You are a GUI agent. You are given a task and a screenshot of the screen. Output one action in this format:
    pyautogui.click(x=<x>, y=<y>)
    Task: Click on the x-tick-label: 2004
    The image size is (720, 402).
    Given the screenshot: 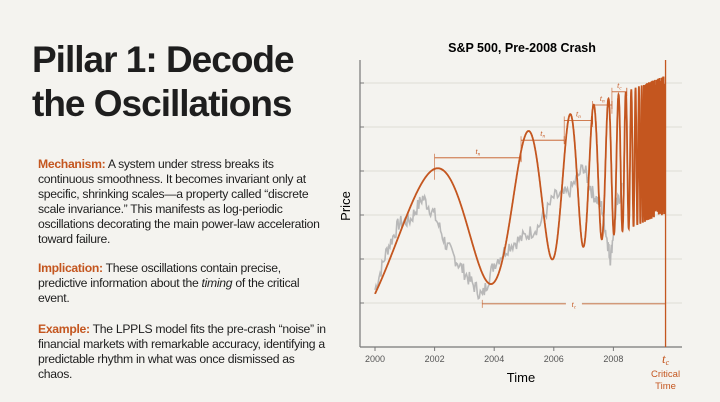 What is the action you would take?
    pyautogui.click(x=494, y=359)
    